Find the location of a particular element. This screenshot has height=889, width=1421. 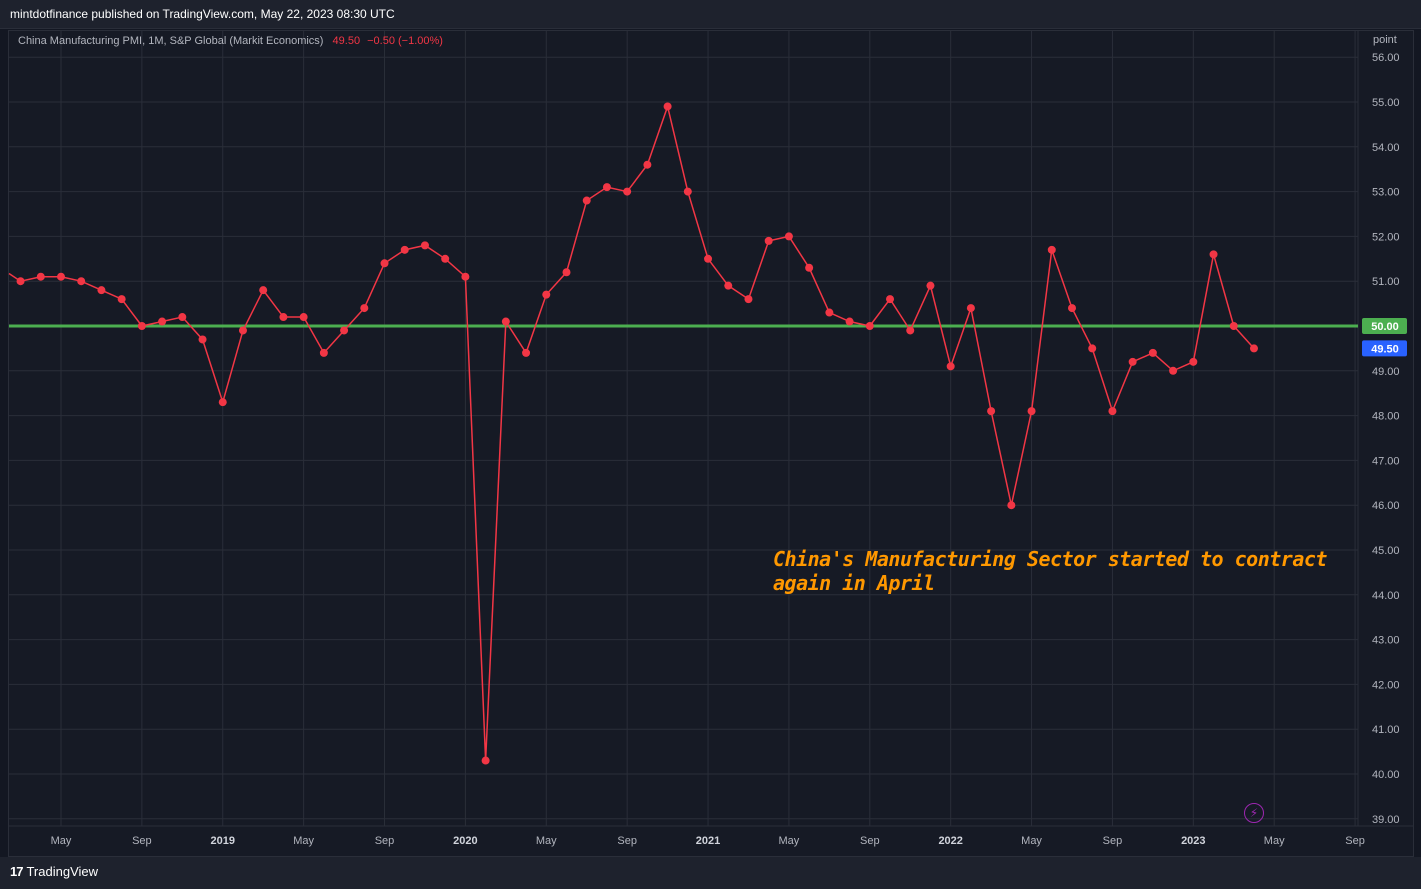

reference-badge-bg is located at coordinates (1384, 326).